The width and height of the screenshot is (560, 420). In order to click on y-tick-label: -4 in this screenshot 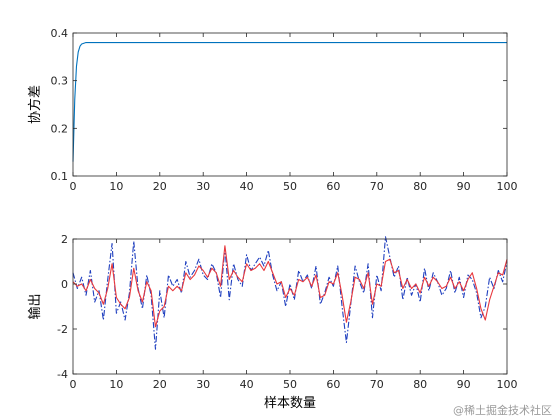, I will do `click(62, 374)`.